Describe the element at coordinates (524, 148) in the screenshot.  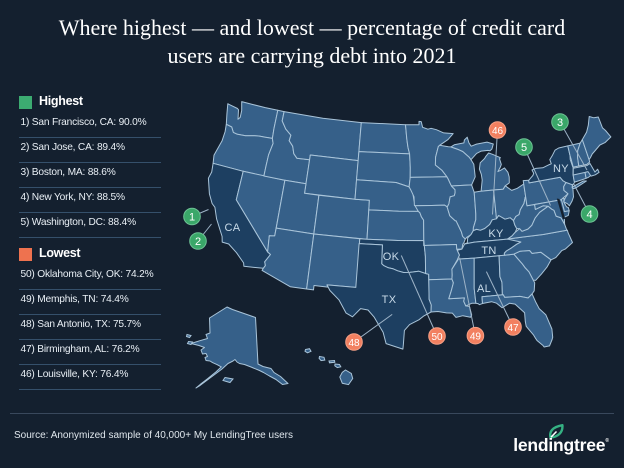
I see `svg-text: 5` at that location.